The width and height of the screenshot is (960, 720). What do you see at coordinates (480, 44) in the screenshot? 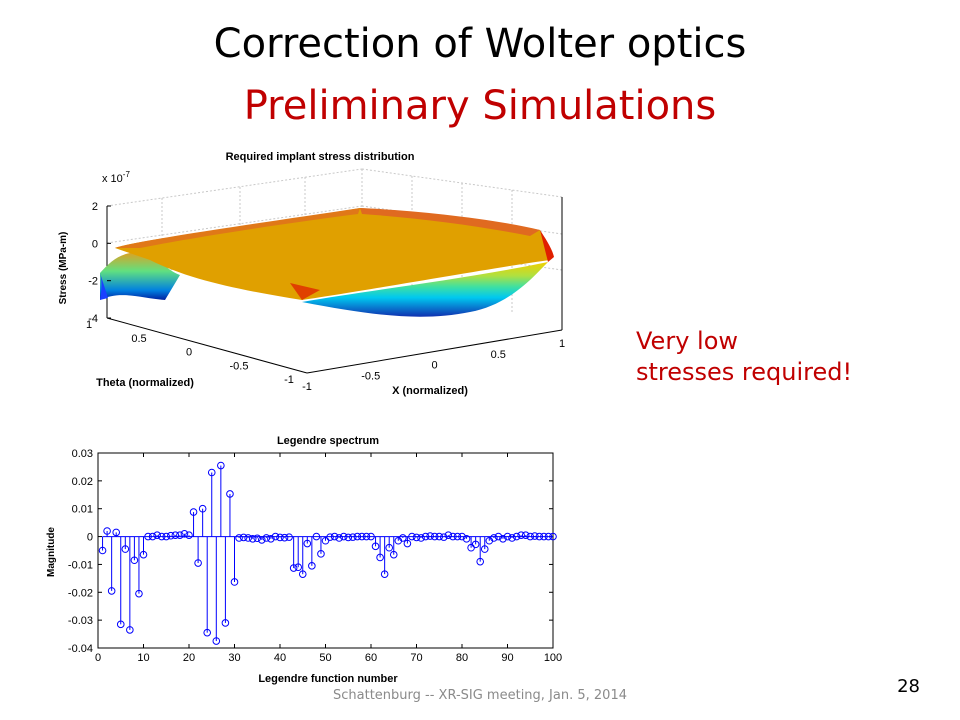
I see `slide-title: Correction of Wolter optics` at bounding box center [480, 44].